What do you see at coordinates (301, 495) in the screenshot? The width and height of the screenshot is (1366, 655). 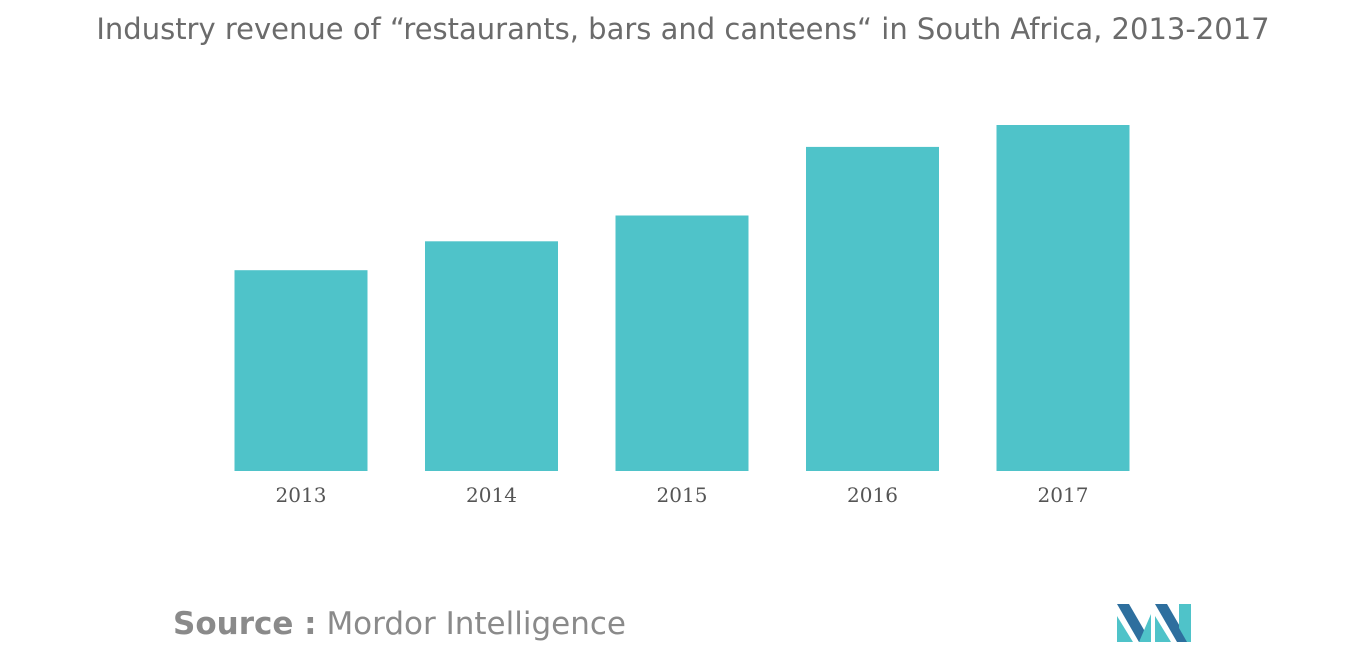 I see `x-tick-label-2013: 2013` at bounding box center [301, 495].